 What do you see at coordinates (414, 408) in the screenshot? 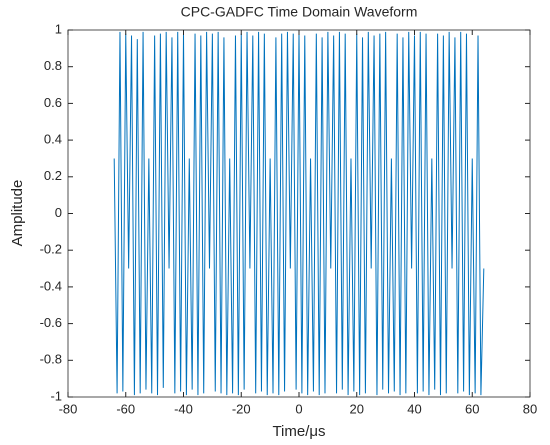
I see `x-tick-label: 40` at bounding box center [414, 408].